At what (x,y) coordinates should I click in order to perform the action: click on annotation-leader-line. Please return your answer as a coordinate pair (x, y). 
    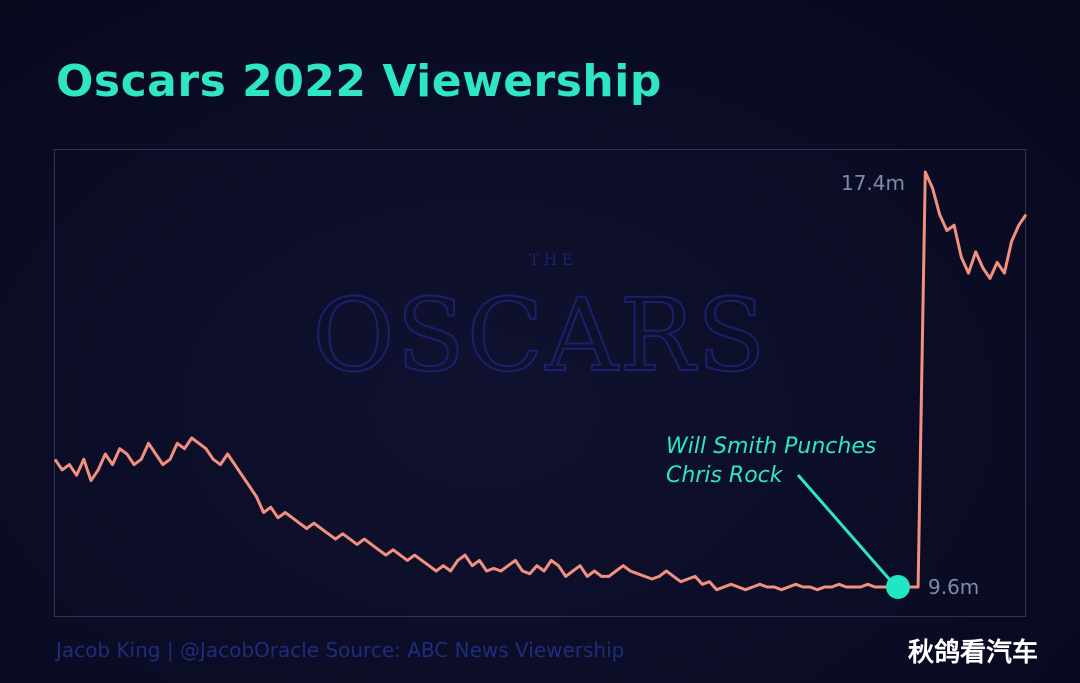
    Looking at the image, I should click on (844, 527).